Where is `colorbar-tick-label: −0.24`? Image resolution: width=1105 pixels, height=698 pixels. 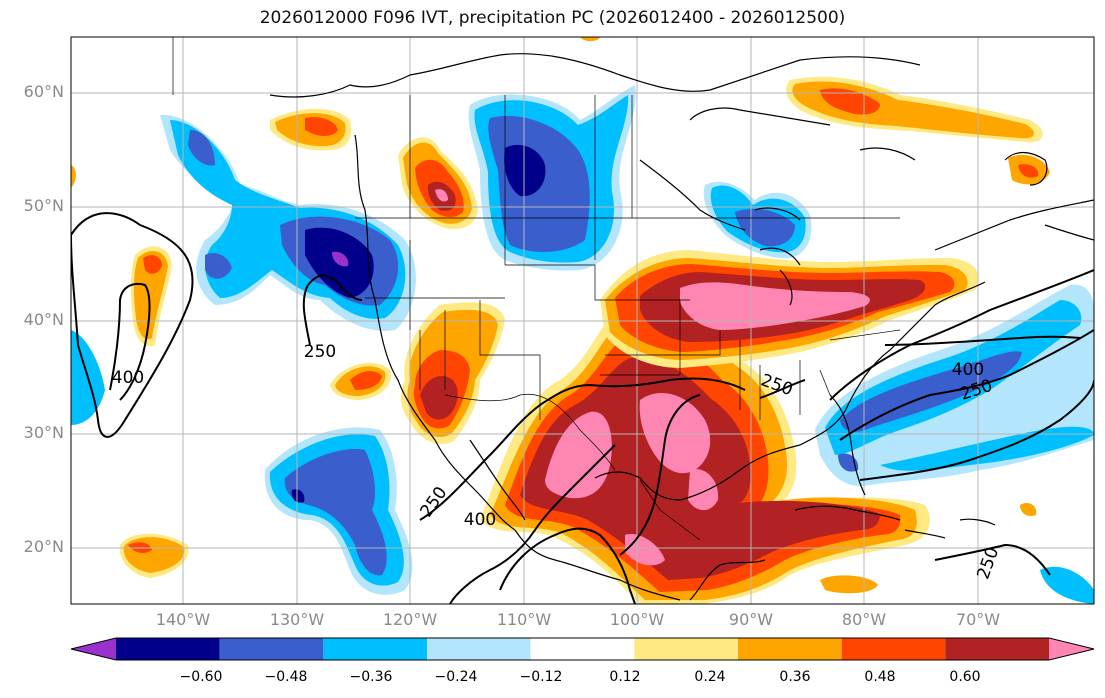
colorbar-tick-label: −0.24 is located at coordinates (456, 677).